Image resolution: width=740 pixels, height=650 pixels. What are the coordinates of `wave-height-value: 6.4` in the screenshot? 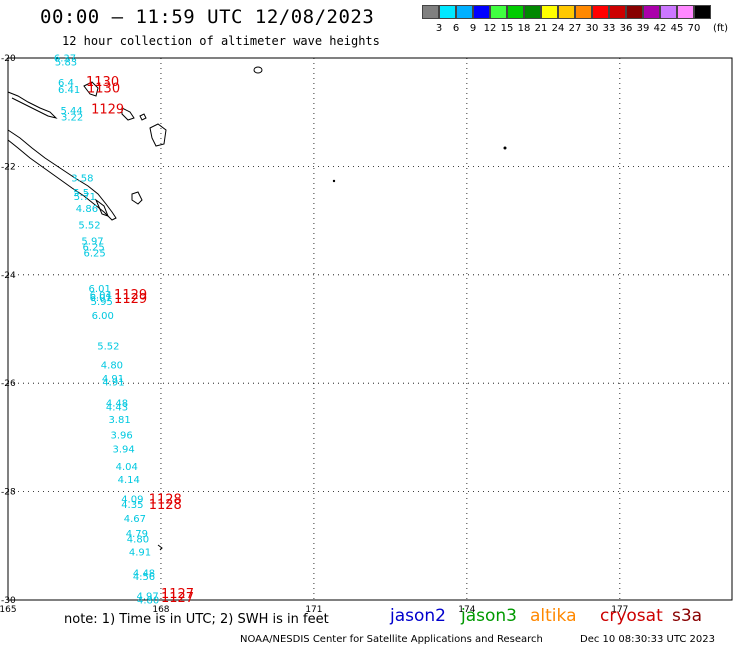 It's located at (66, 83).